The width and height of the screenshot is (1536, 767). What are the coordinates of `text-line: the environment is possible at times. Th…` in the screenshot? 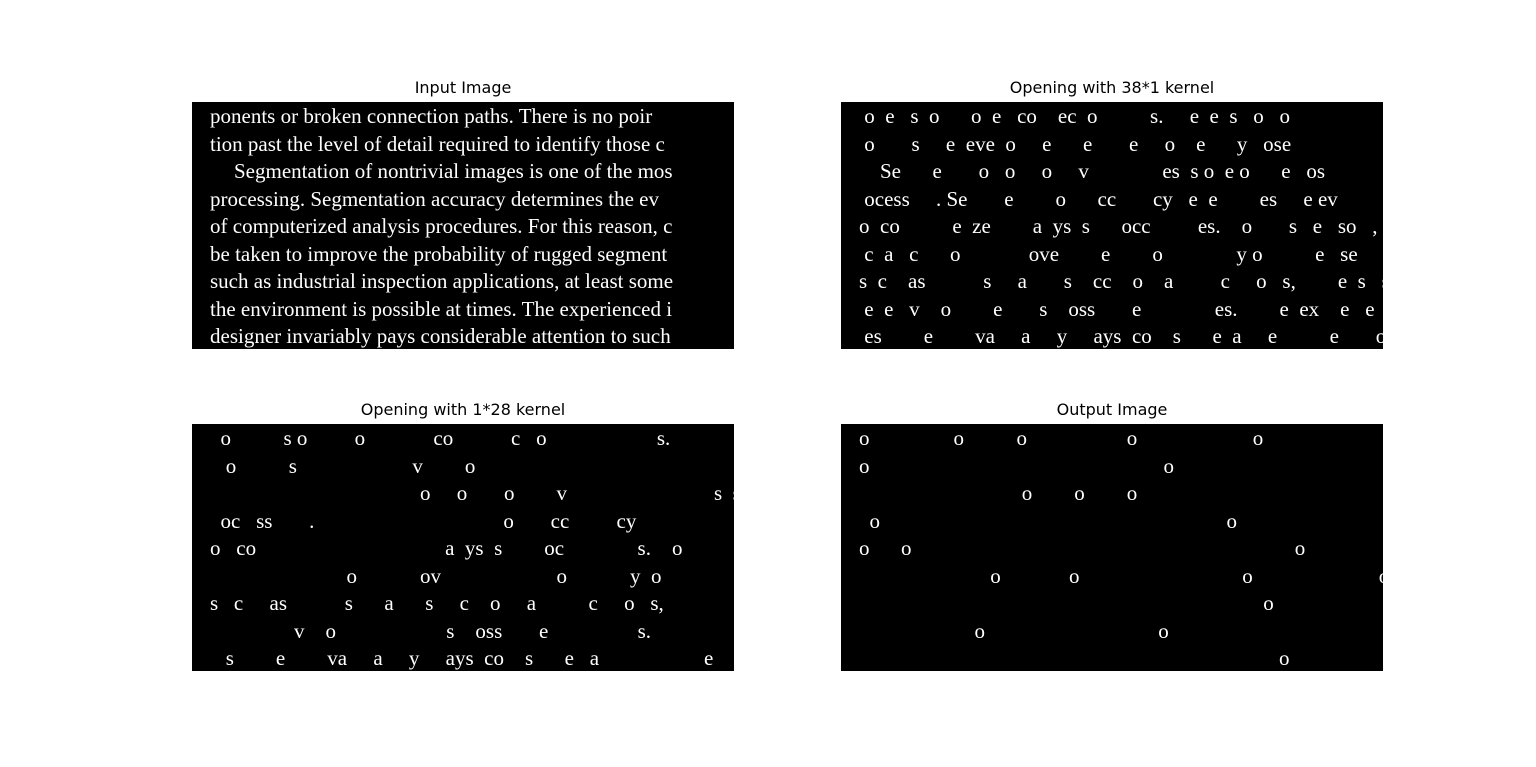 It's located at (441, 308).